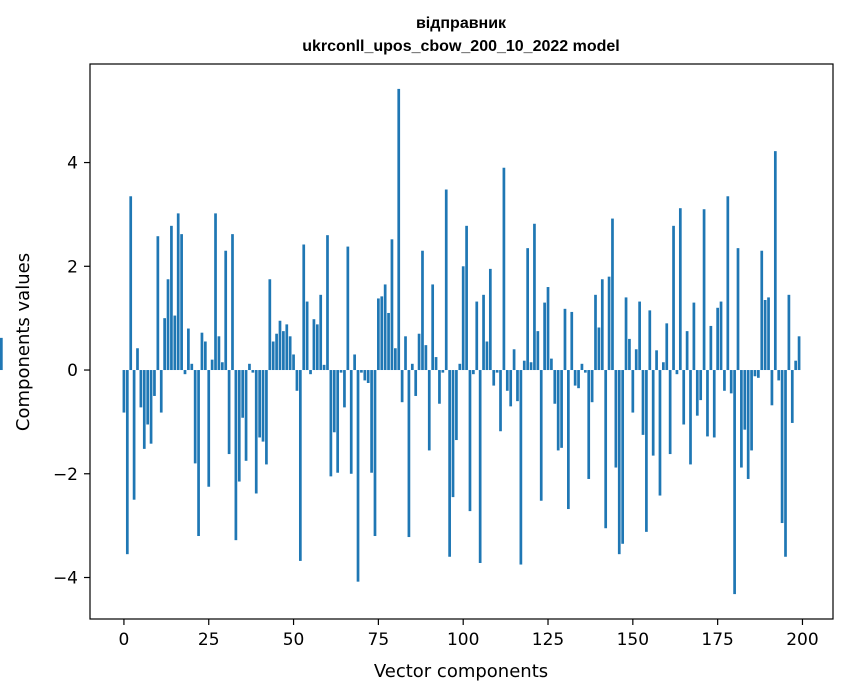 This screenshot has width=847, height=696. I want to click on chart-title-line2: ukrconll_upos_cbow_200_10_2022 model, so click(460, 46).